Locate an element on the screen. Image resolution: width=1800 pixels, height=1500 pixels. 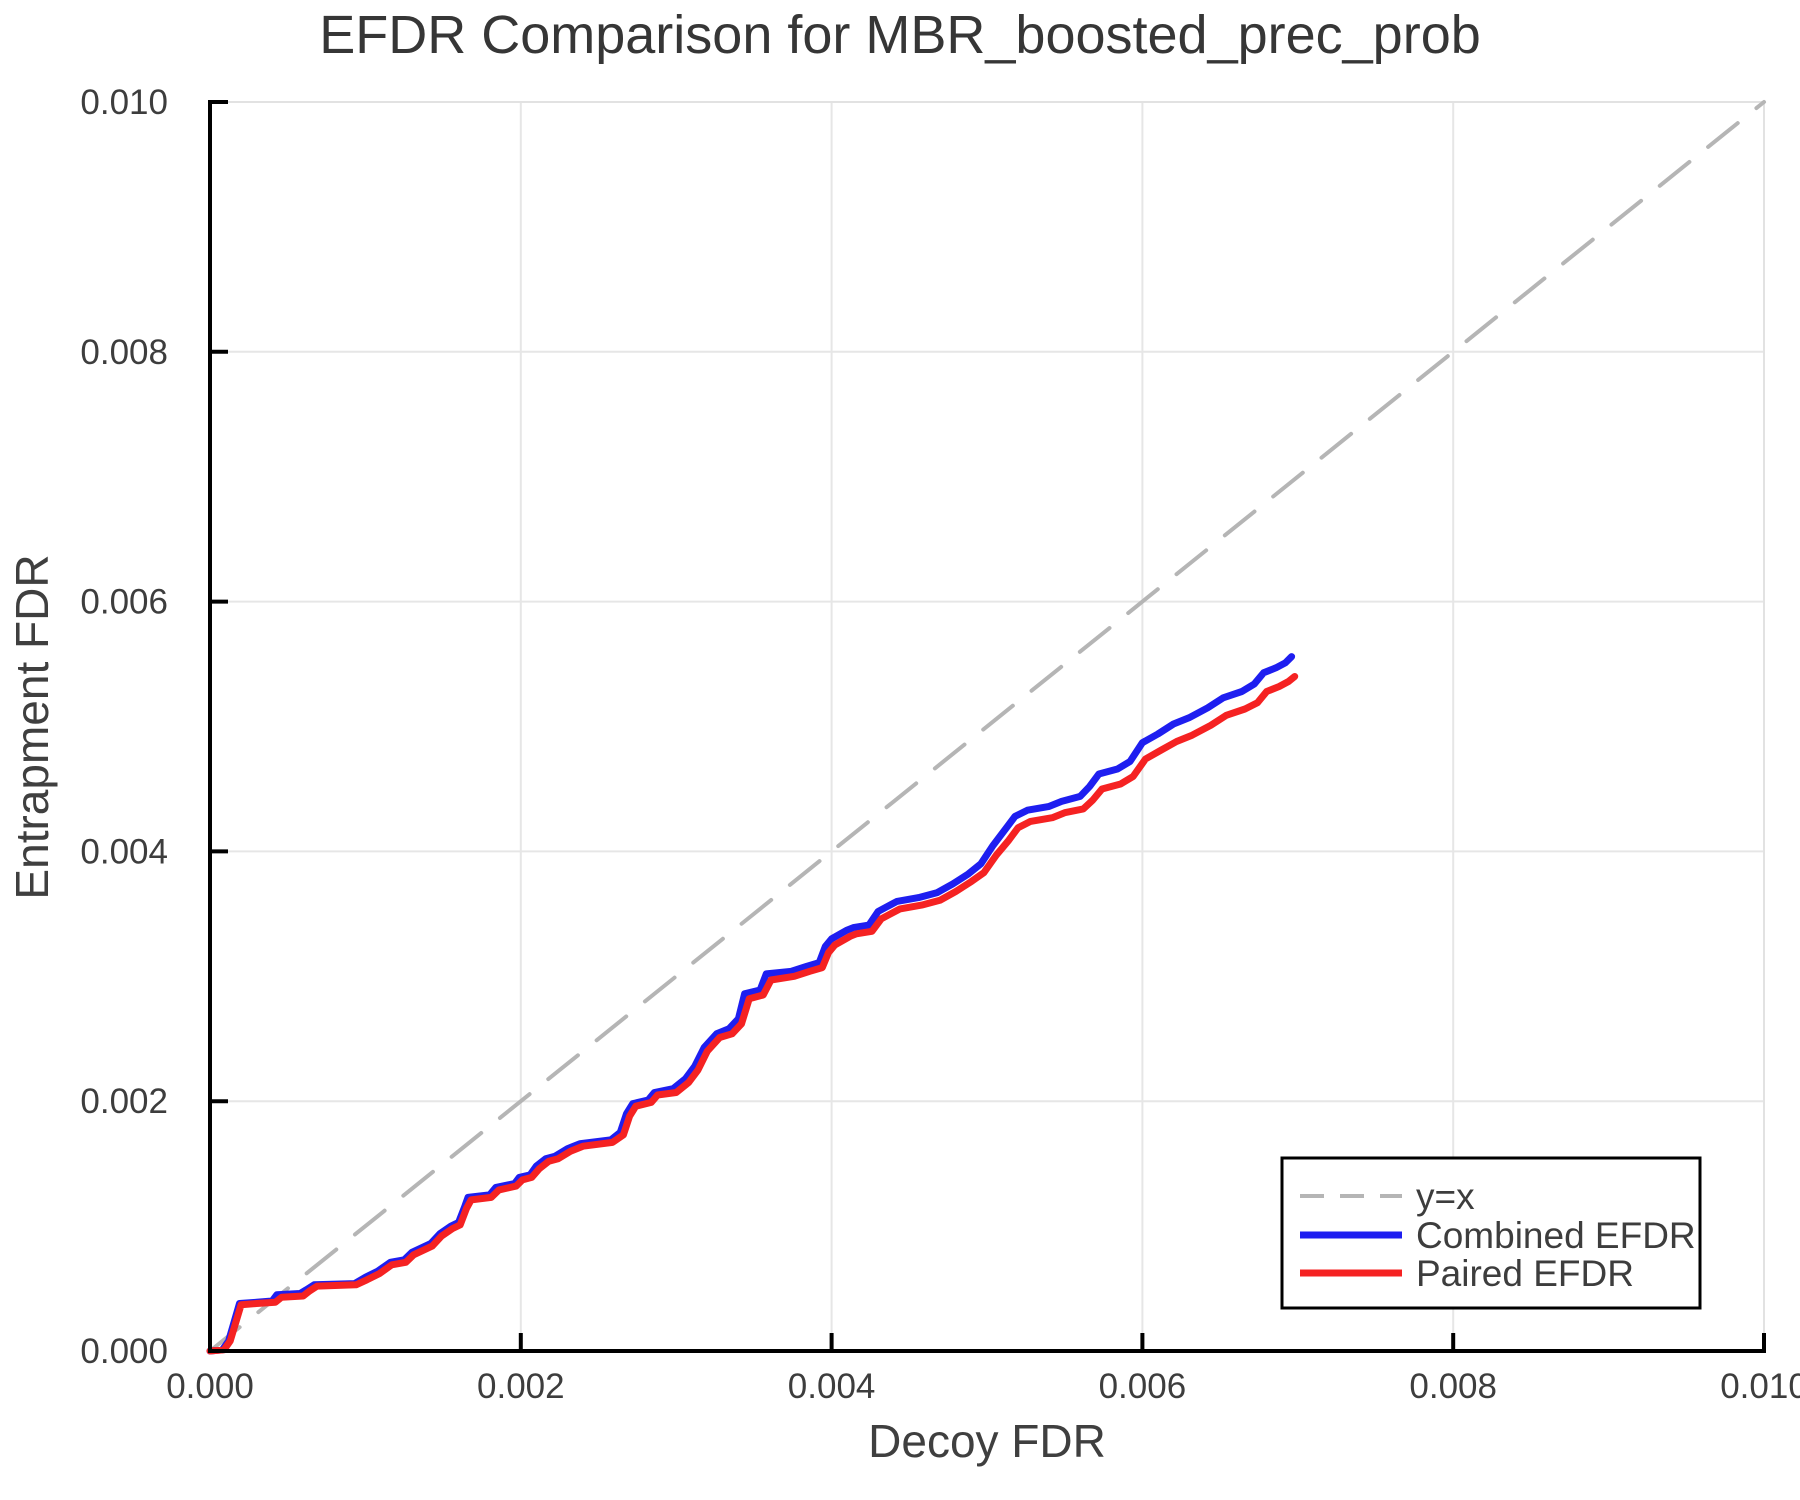
y-axis-label: Entrapment FDR is located at coordinates (32, 727).